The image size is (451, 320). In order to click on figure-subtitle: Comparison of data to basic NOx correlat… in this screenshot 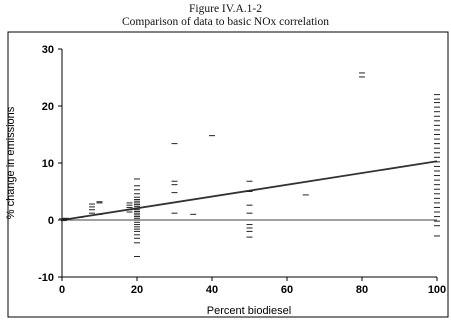, I will do `click(225, 22)`.